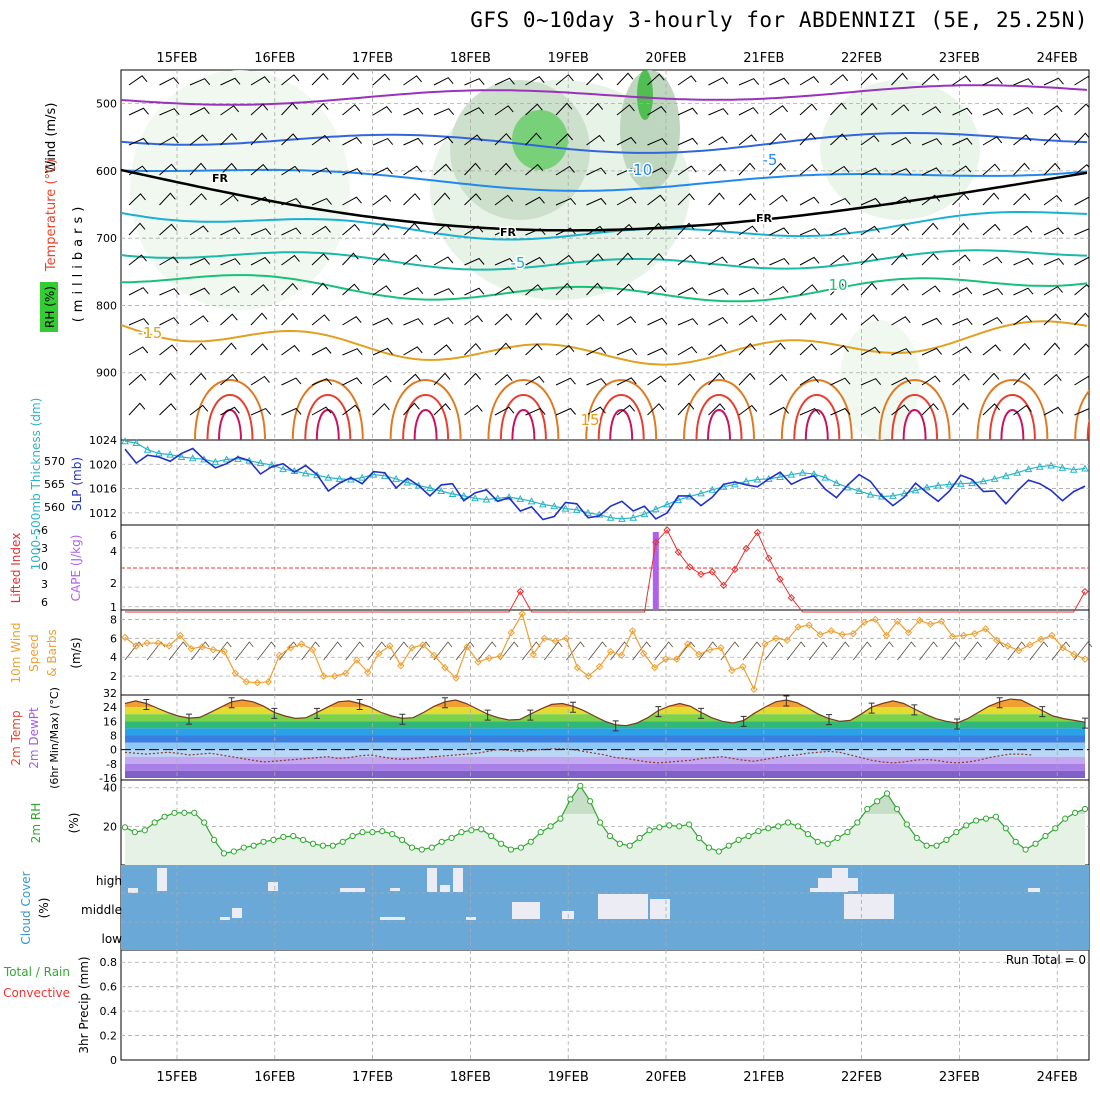 This screenshot has width=1100, height=1100. Describe the element at coordinates (113, 676) in the screenshot. I see `y-tick-label: 2` at that location.